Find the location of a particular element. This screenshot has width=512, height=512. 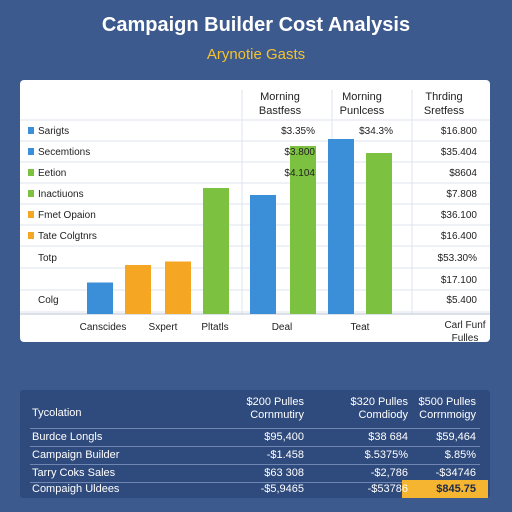

row-cell: $.85% is located at coordinates (460, 455).